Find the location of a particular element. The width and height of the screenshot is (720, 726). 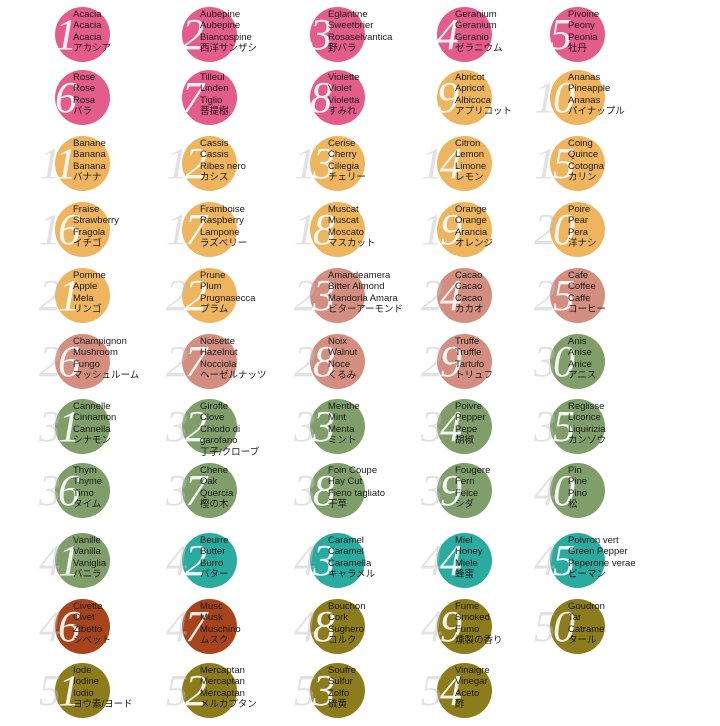

aroma-names: Prune Plum Prugnasecca プラム is located at coordinates (227, 293).